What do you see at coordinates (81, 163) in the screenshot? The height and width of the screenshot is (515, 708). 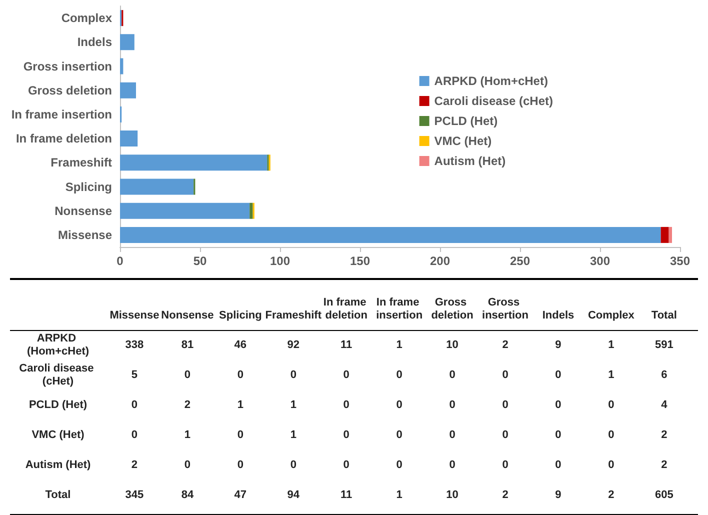 I see `y-tick-label: Frameshift` at bounding box center [81, 163].